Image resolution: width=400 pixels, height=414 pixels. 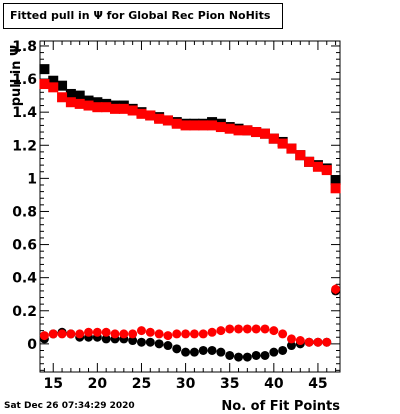 I want to click on x-tick-label: 45, so click(x=317, y=384).